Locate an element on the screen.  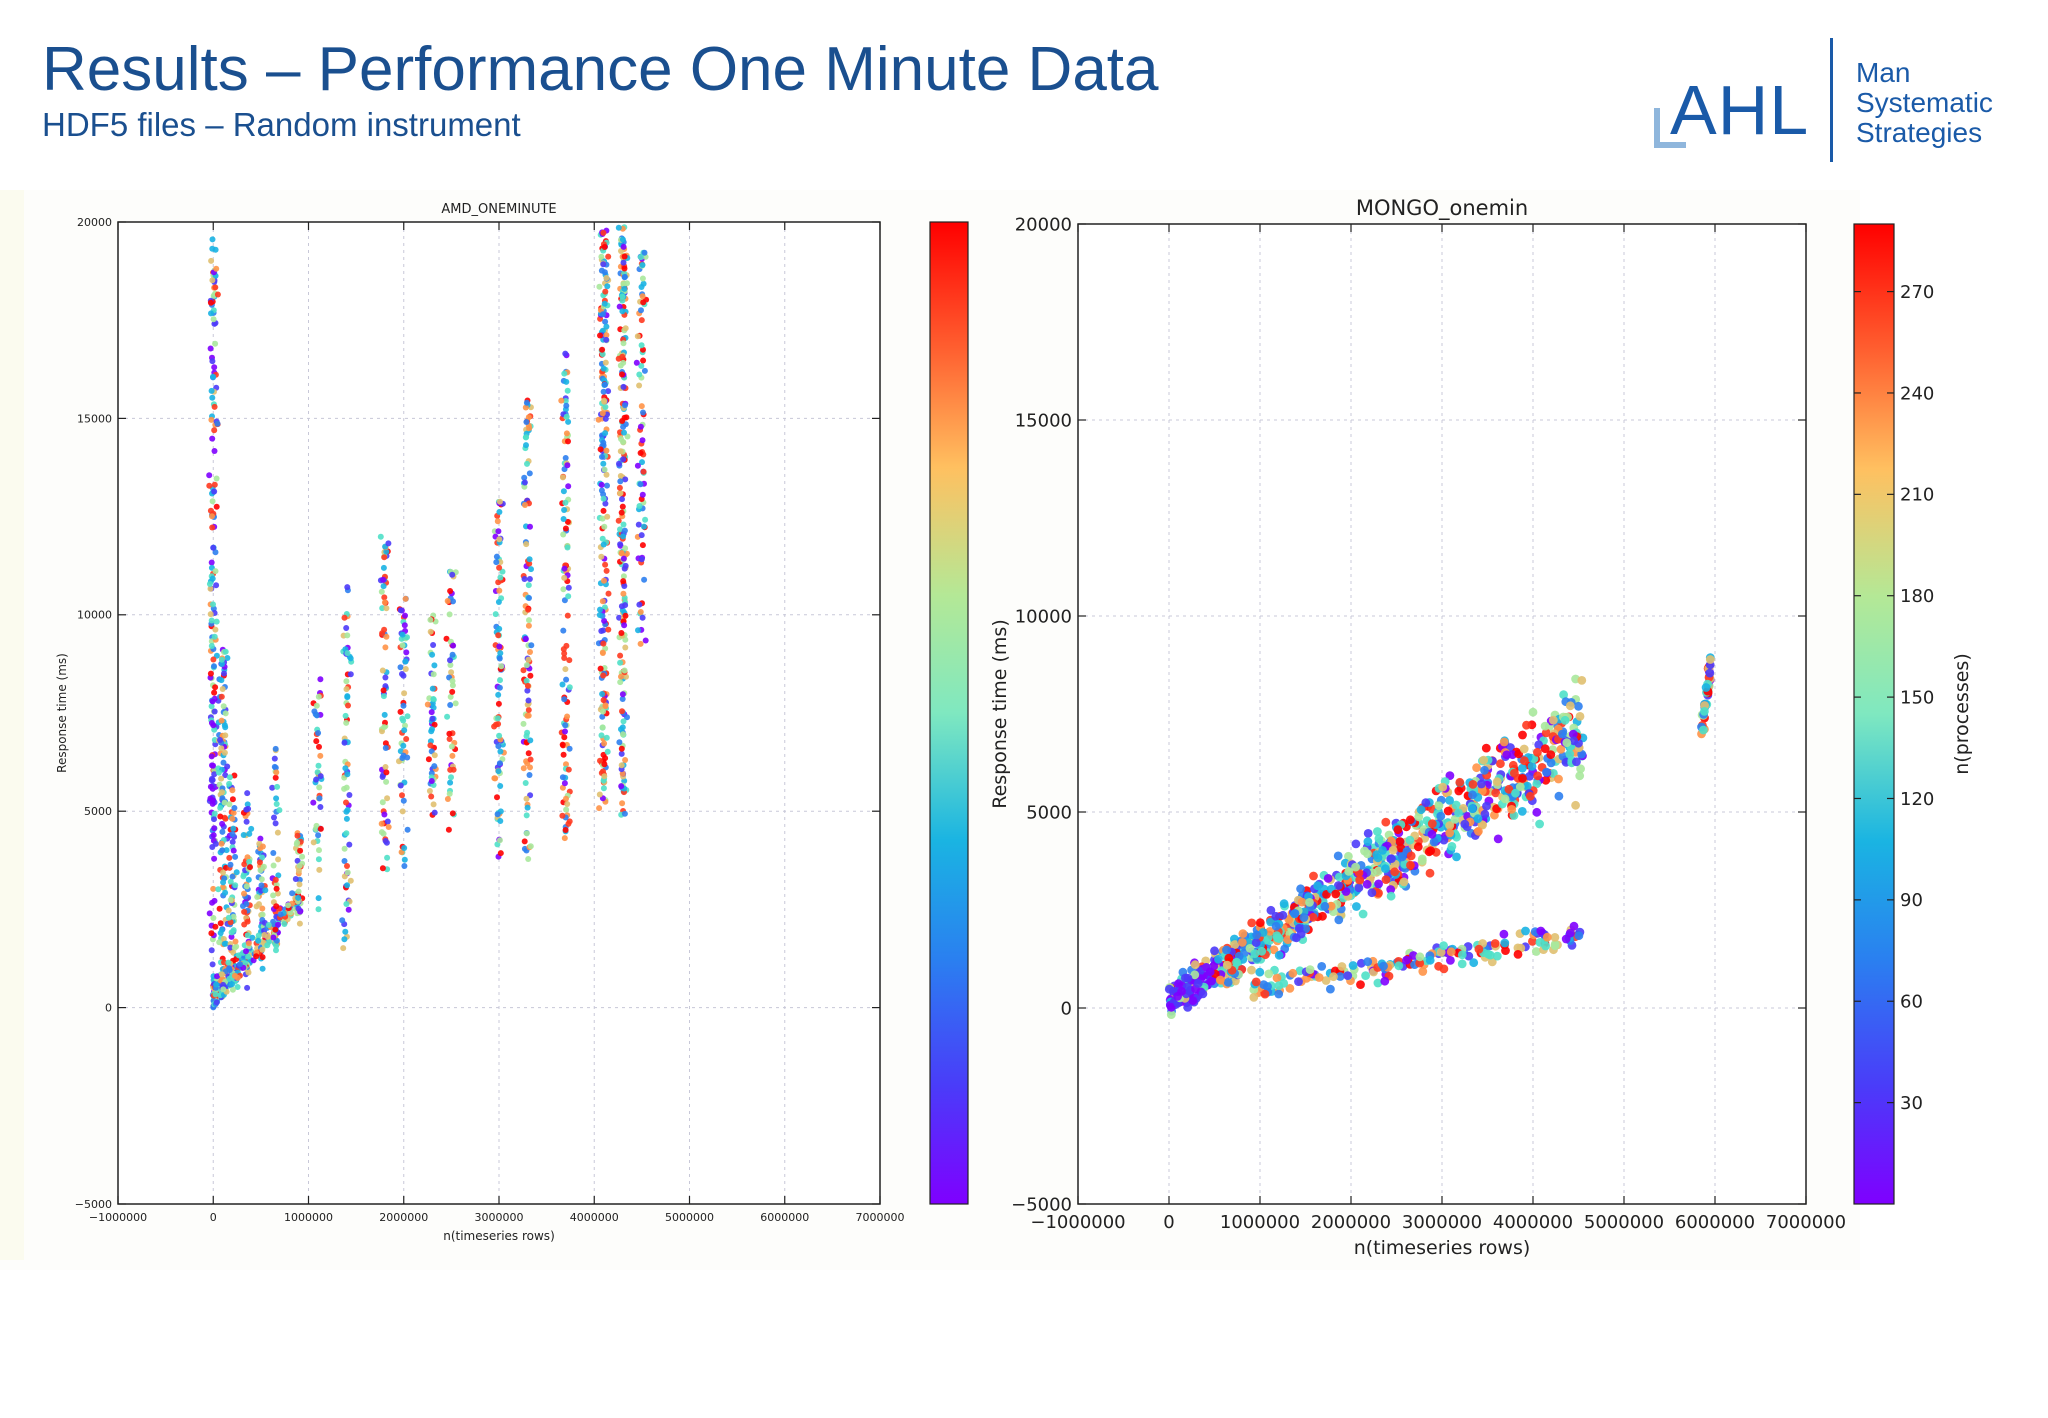
y-tick-label: −5000 is located at coordinates (93, 1204).